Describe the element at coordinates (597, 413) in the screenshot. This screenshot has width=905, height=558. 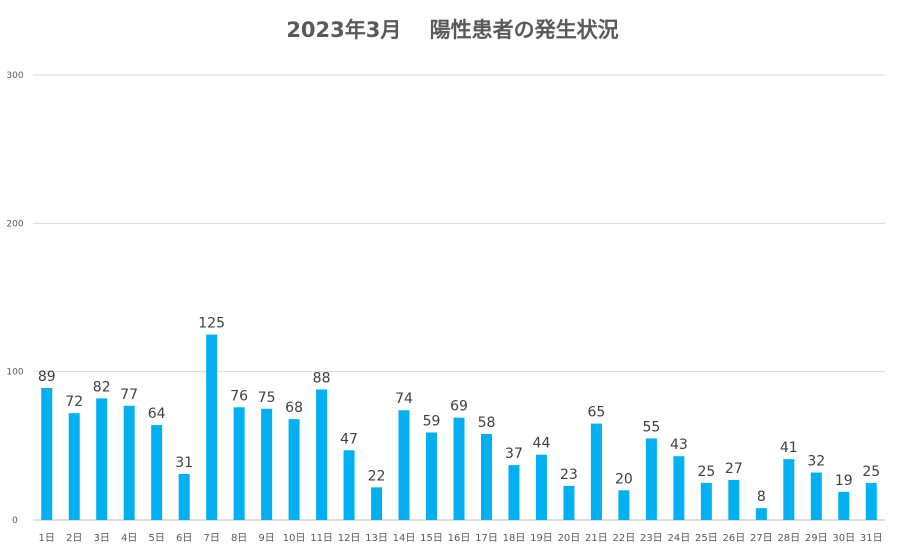
I see `data-label: 65` at that location.